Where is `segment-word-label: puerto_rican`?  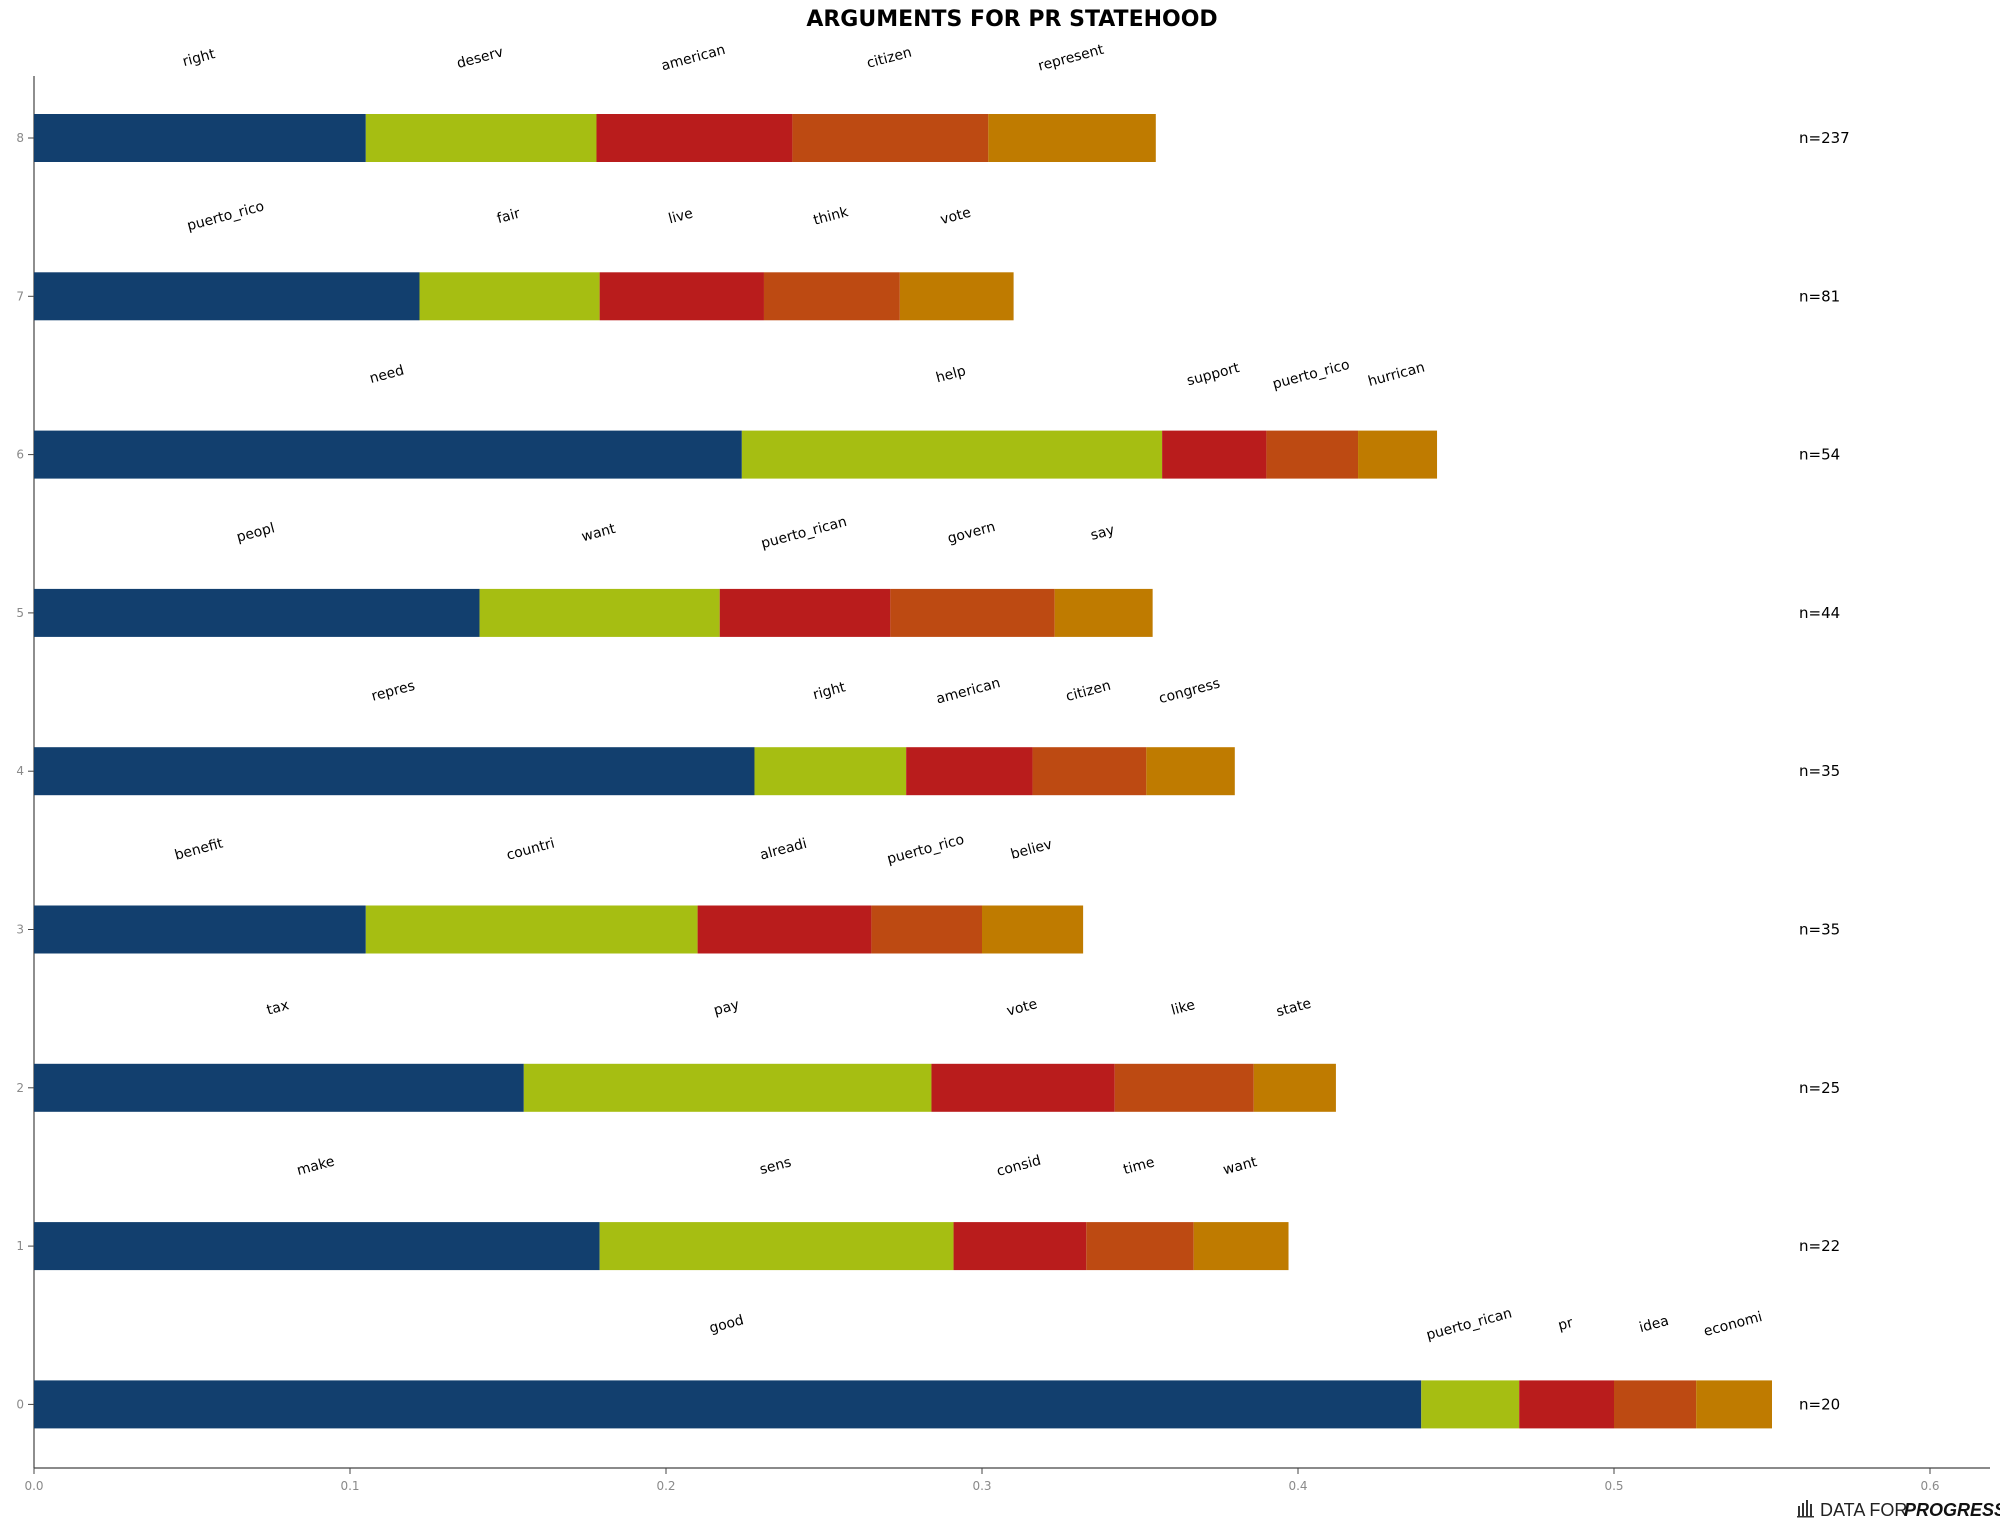
segment-word-label: puerto_rican is located at coordinates (803, 533).